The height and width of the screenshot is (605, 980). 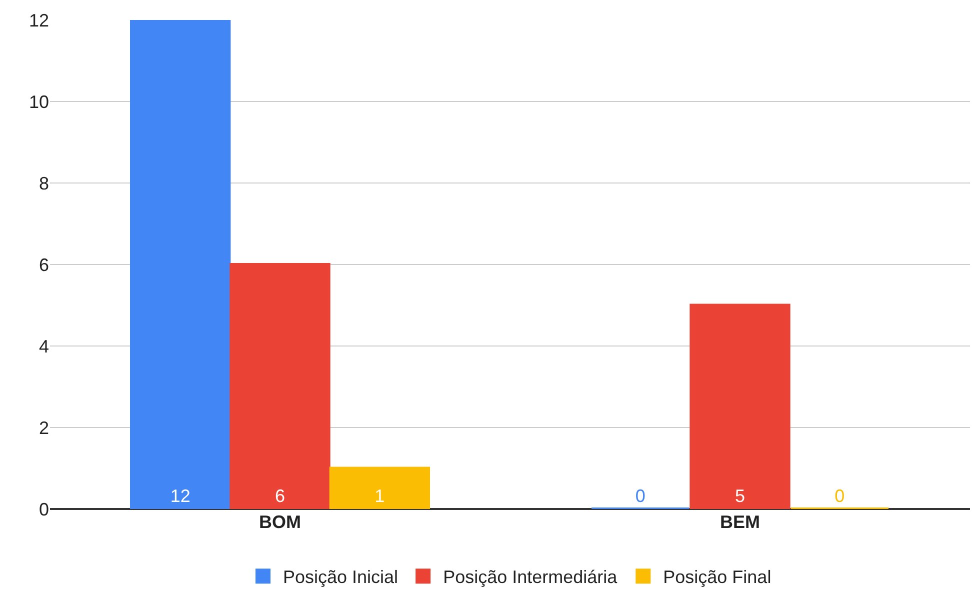 What do you see at coordinates (43, 183) in the screenshot?
I see `y-tick-label: 8` at bounding box center [43, 183].